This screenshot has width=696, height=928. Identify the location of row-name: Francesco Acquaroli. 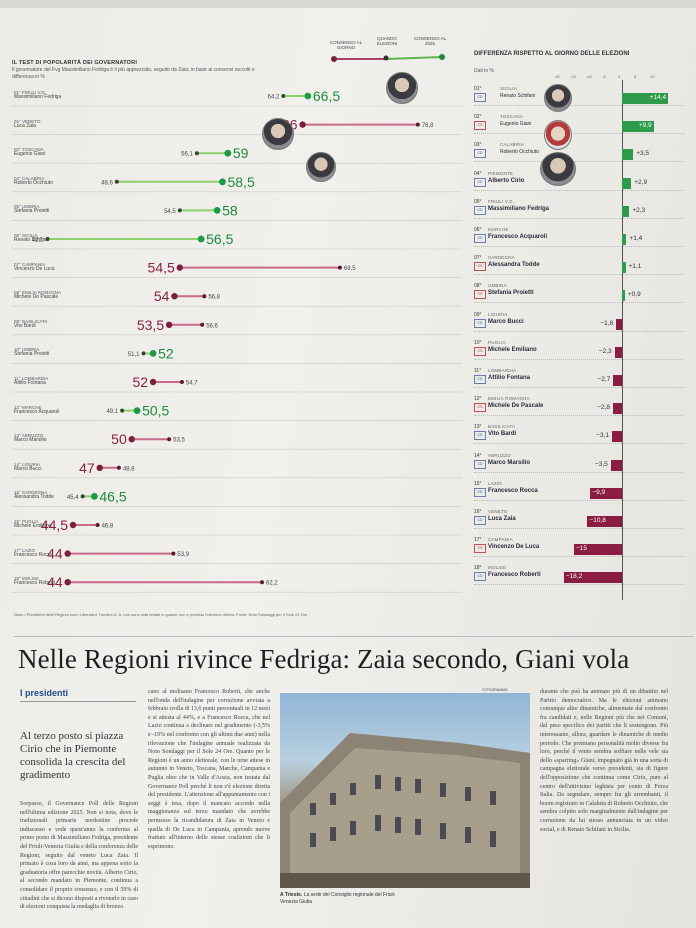
(37, 411).